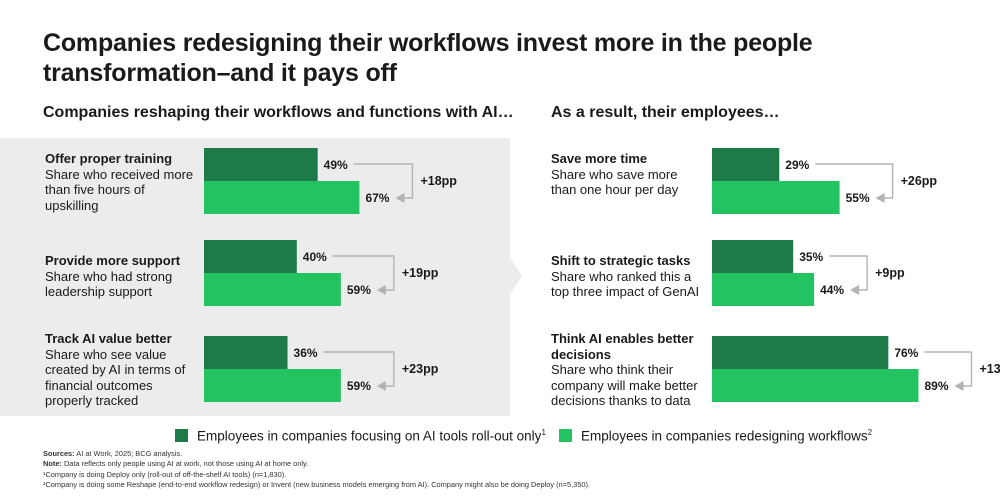 This screenshot has width=1000, height=497. Describe the element at coordinates (108, 338) in the screenshot. I see `group-title: Track AI value better` at that location.